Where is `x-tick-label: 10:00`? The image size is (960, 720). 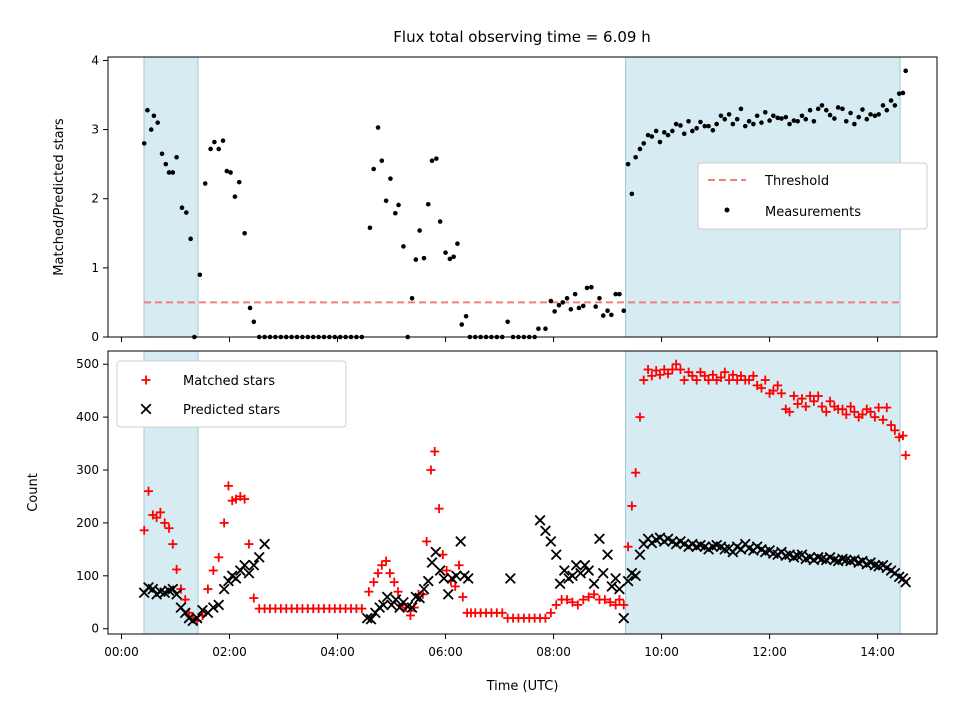
x-tick-label: 10:00 is located at coordinates (661, 652).